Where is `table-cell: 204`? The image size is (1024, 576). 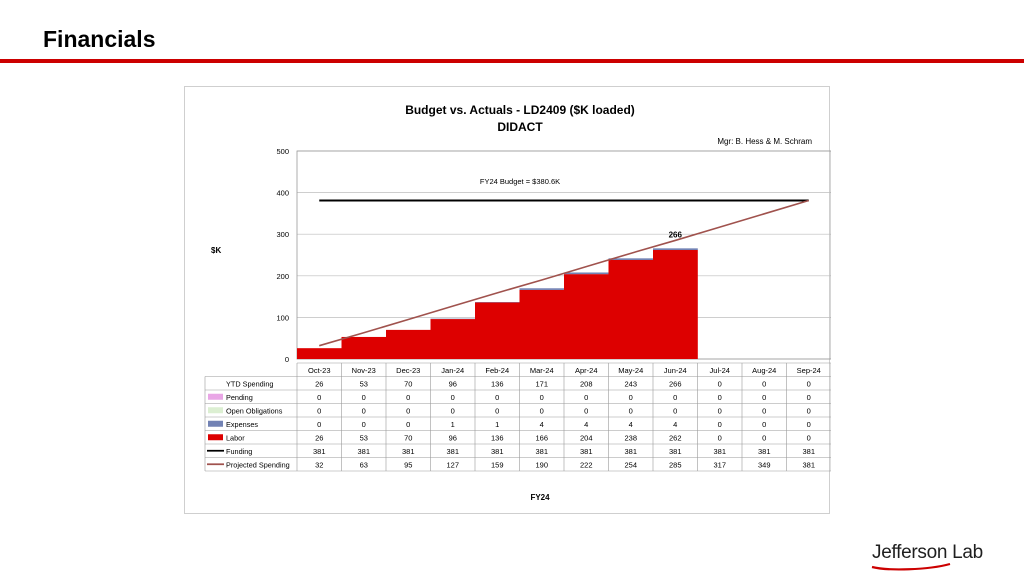
table-cell: 204 is located at coordinates (586, 437).